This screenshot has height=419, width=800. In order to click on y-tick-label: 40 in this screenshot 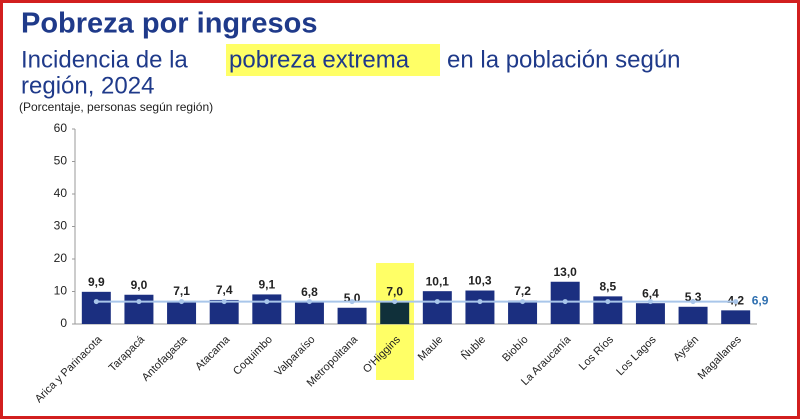, I will do `click(61, 193)`.